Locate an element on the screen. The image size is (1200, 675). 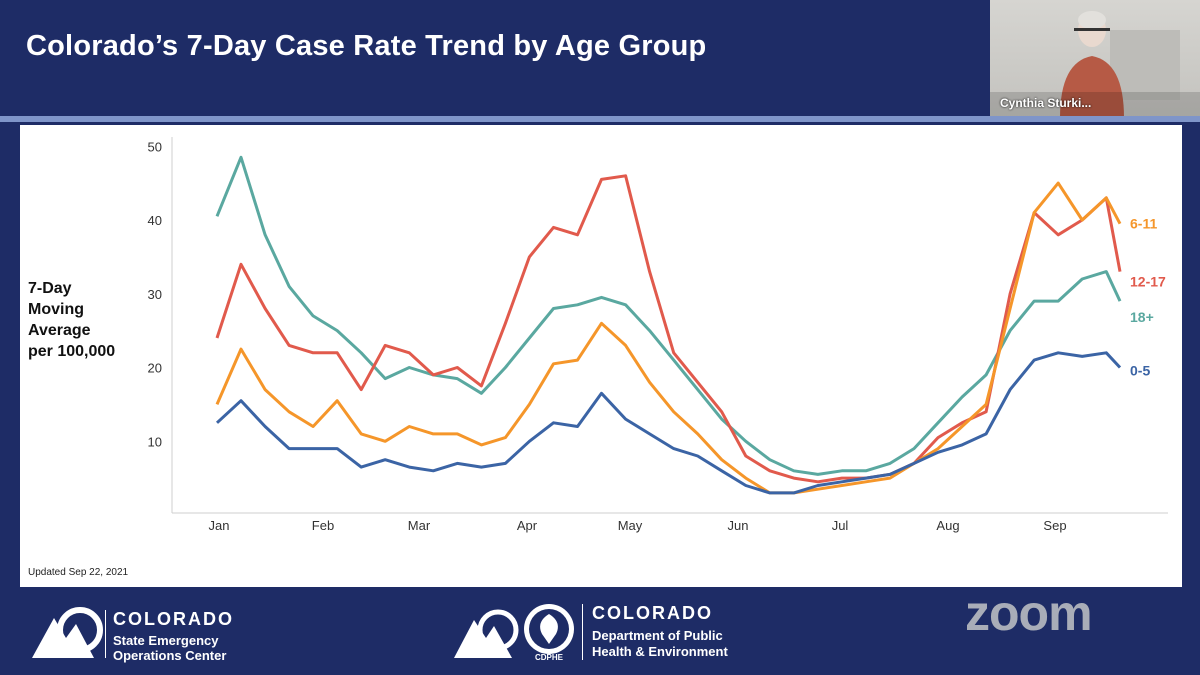
participant-video-tile is located at coordinates (1095, 59).